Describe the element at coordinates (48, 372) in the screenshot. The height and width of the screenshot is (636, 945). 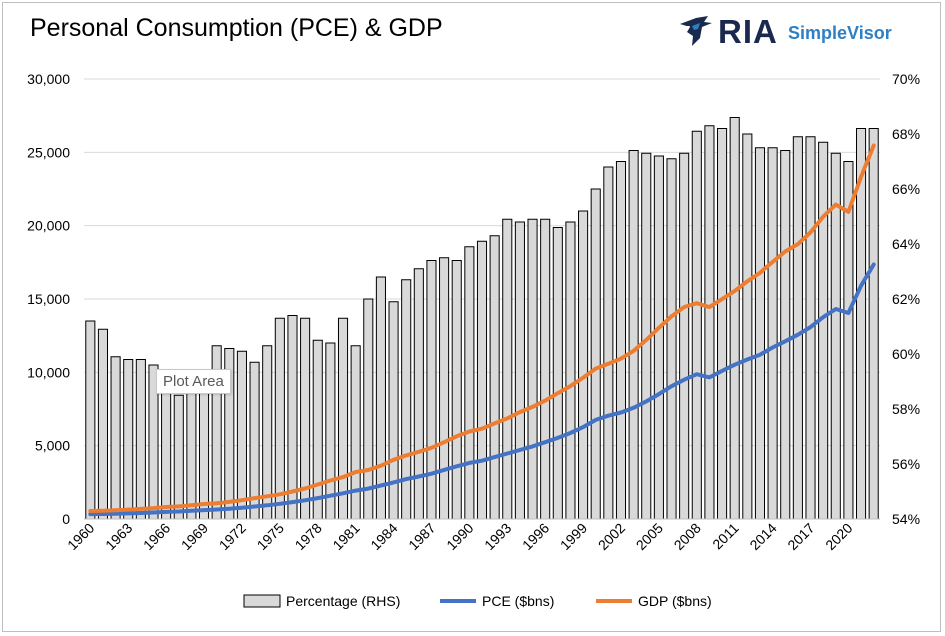
I see `left-axis-tick-label: 10,000` at that location.